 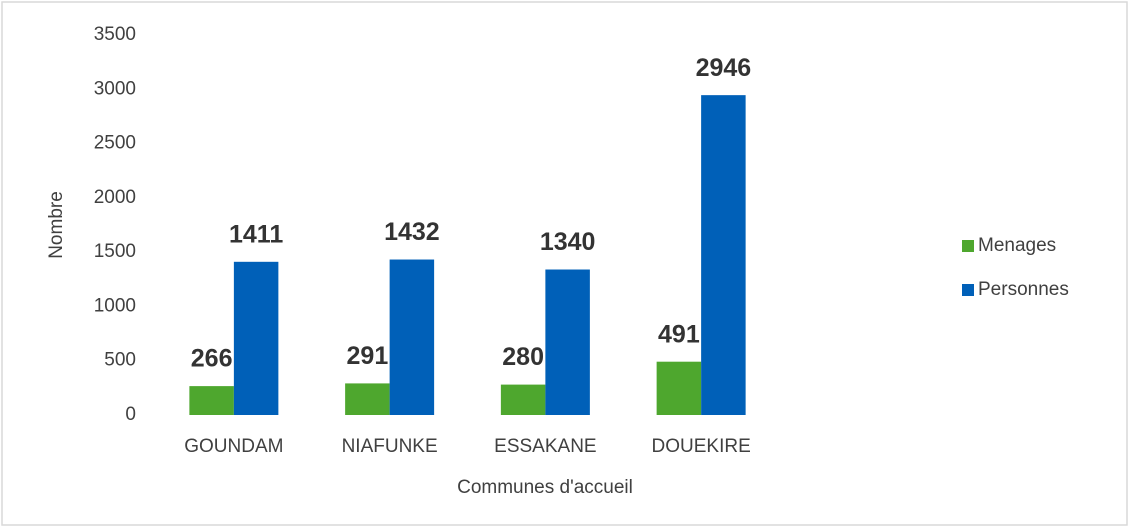 What do you see at coordinates (130, 414) in the screenshot?
I see `y-tick-label: 0` at bounding box center [130, 414].